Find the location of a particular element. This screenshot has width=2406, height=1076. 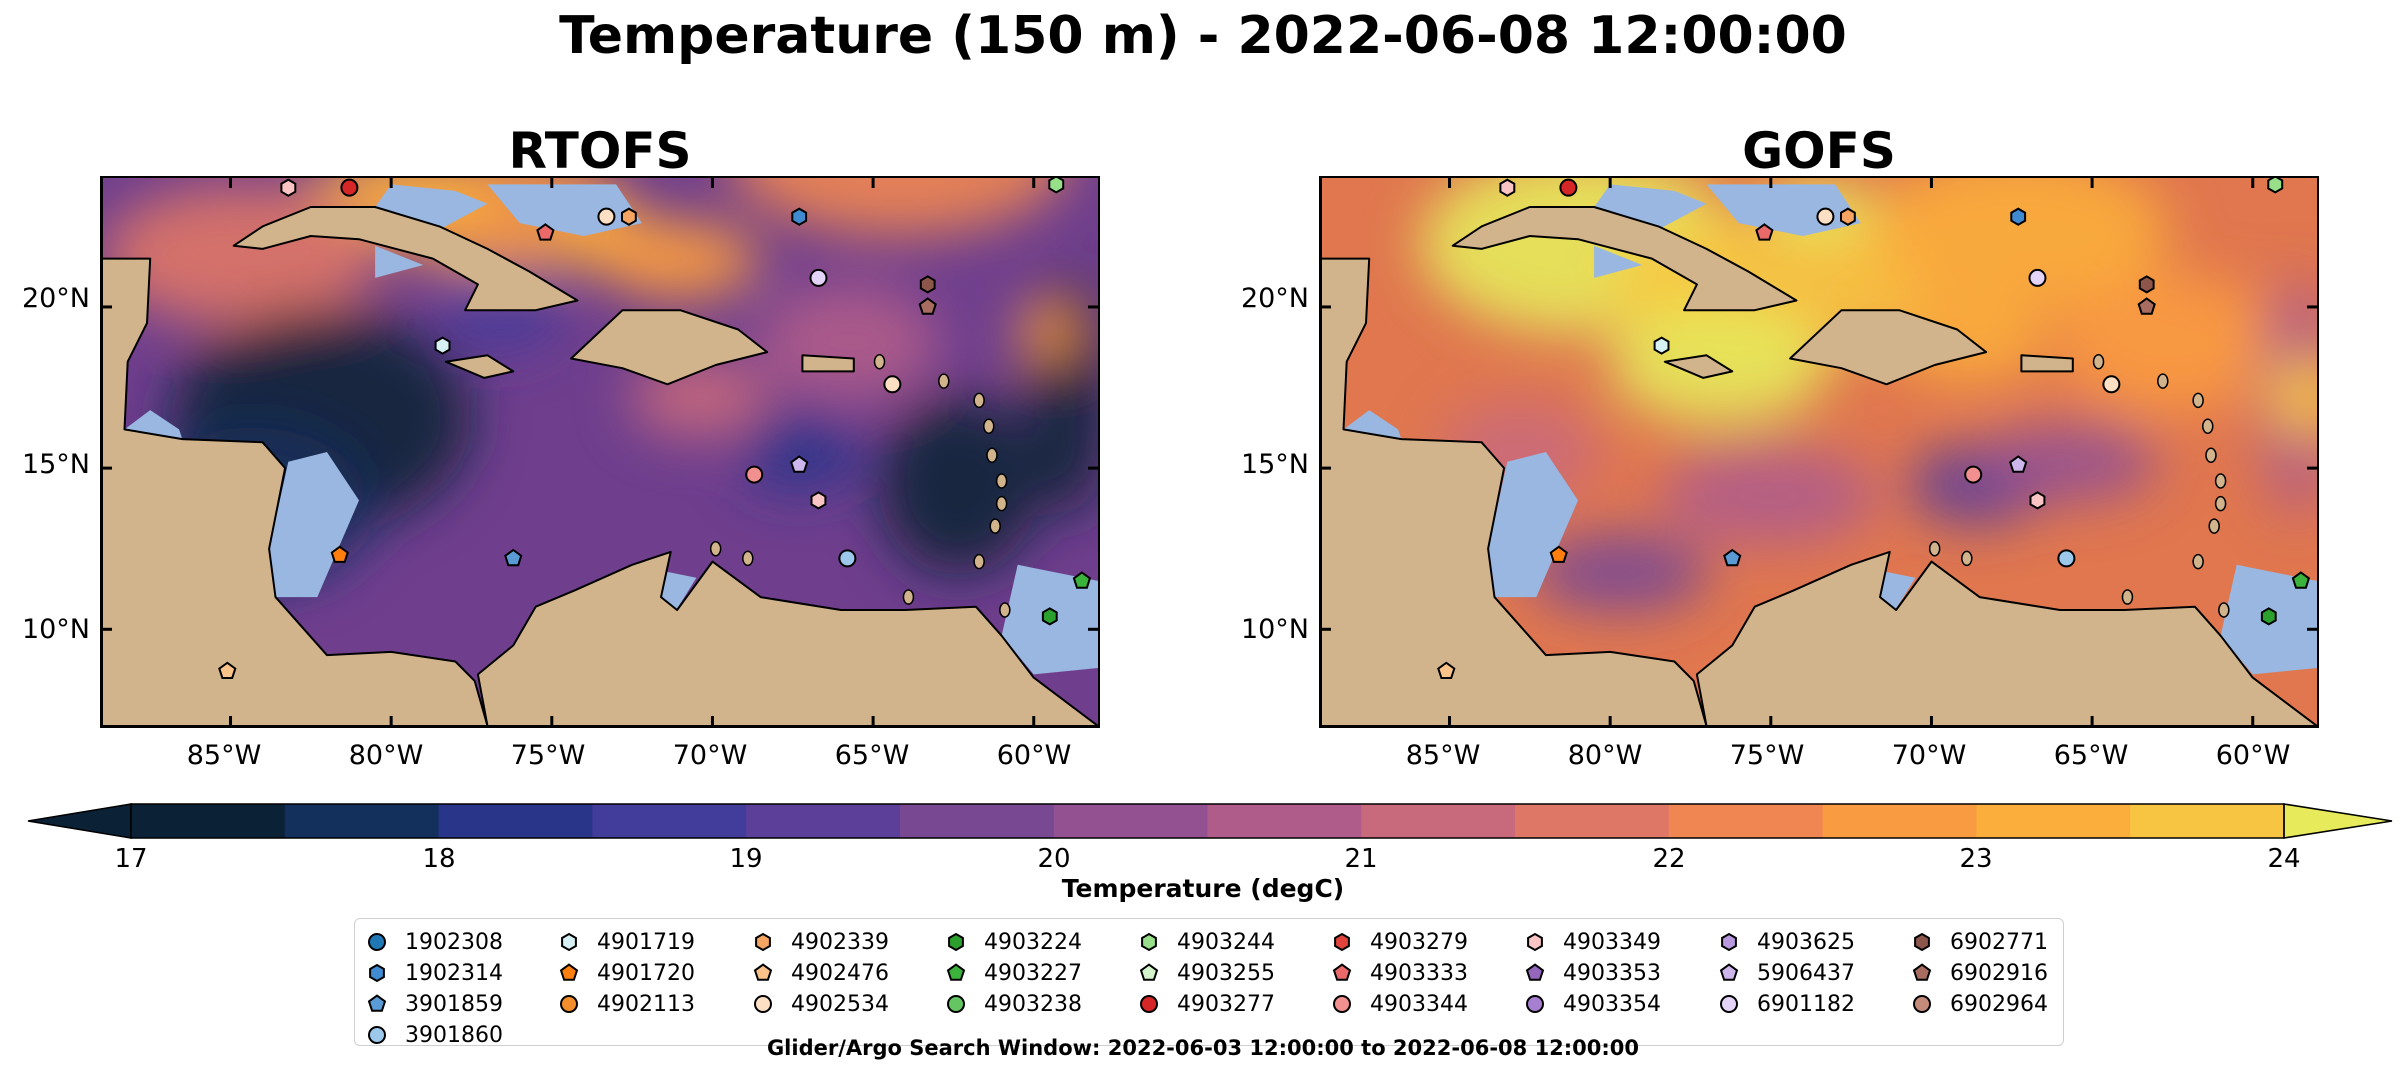

legend-label: 4903255 is located at coordinates (1226, 973).